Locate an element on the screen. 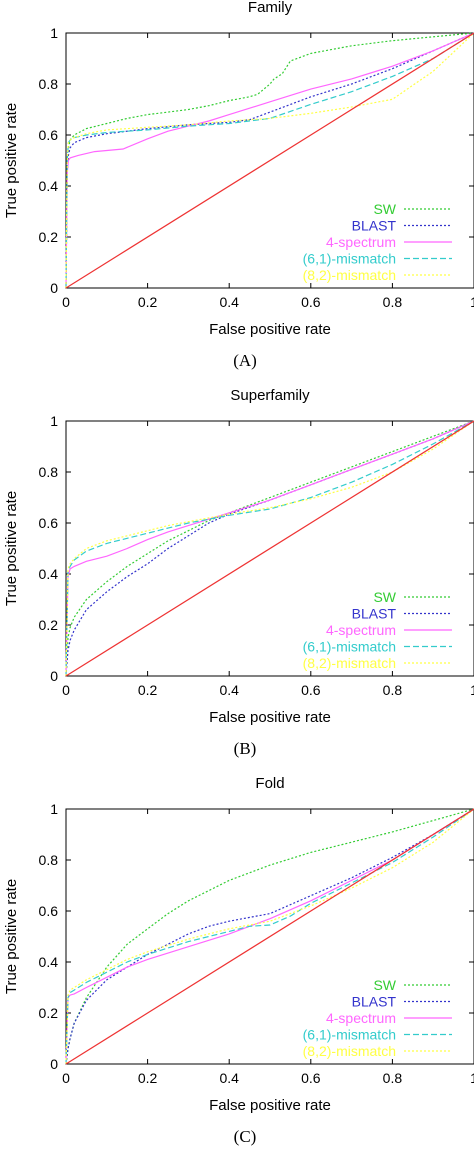  panel-caption: (C) is located at coordinates (245, 1136).